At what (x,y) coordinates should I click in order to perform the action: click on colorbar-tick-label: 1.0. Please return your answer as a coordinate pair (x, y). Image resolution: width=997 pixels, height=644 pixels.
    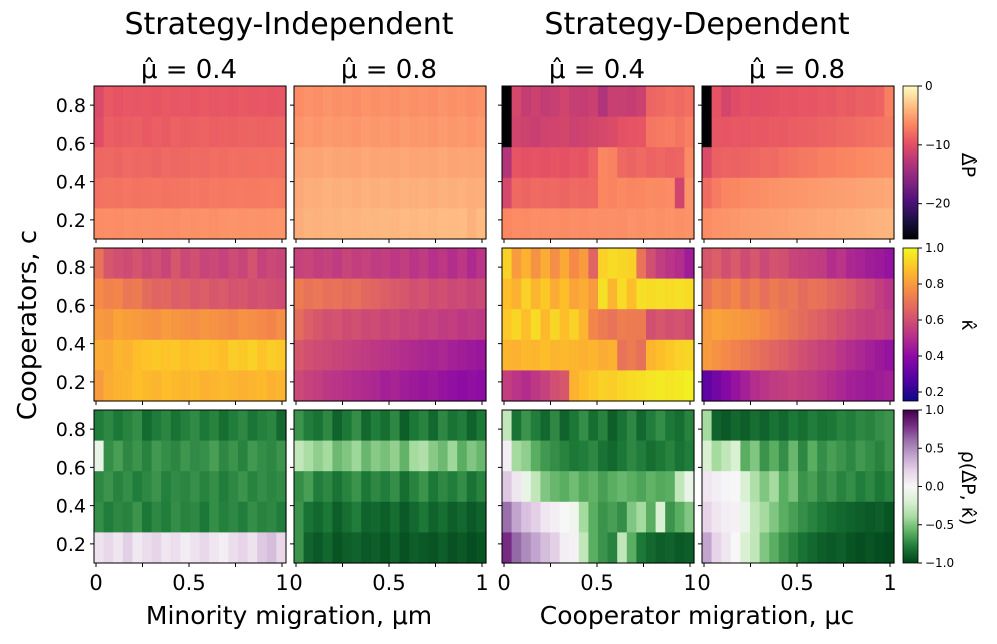
    Looking at the image, I should click on (934, 410).